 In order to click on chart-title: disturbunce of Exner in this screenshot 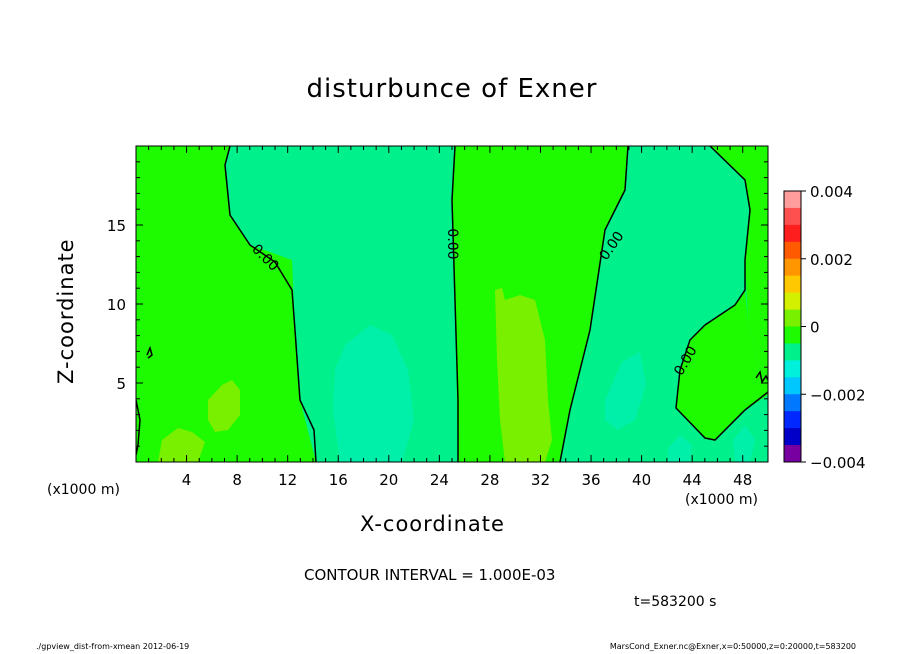, I will do `click(452, 89)`.